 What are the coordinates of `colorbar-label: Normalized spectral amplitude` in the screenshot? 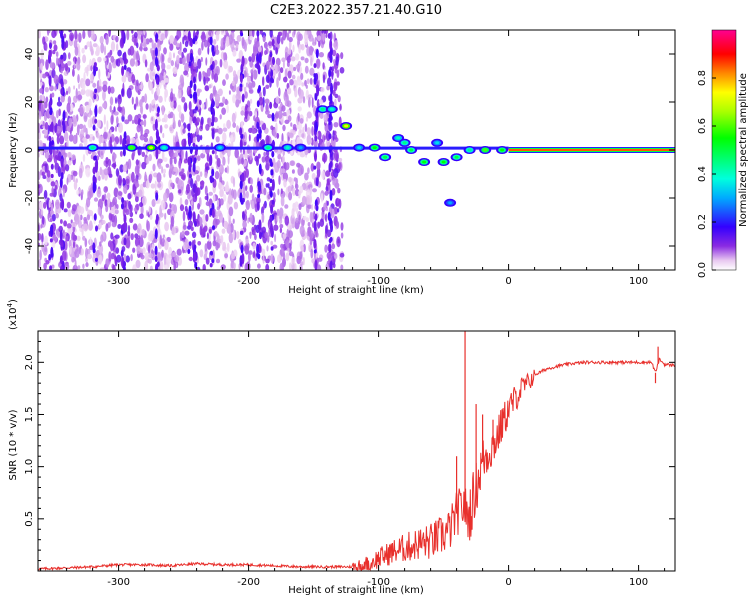 It's located at (743, 150).